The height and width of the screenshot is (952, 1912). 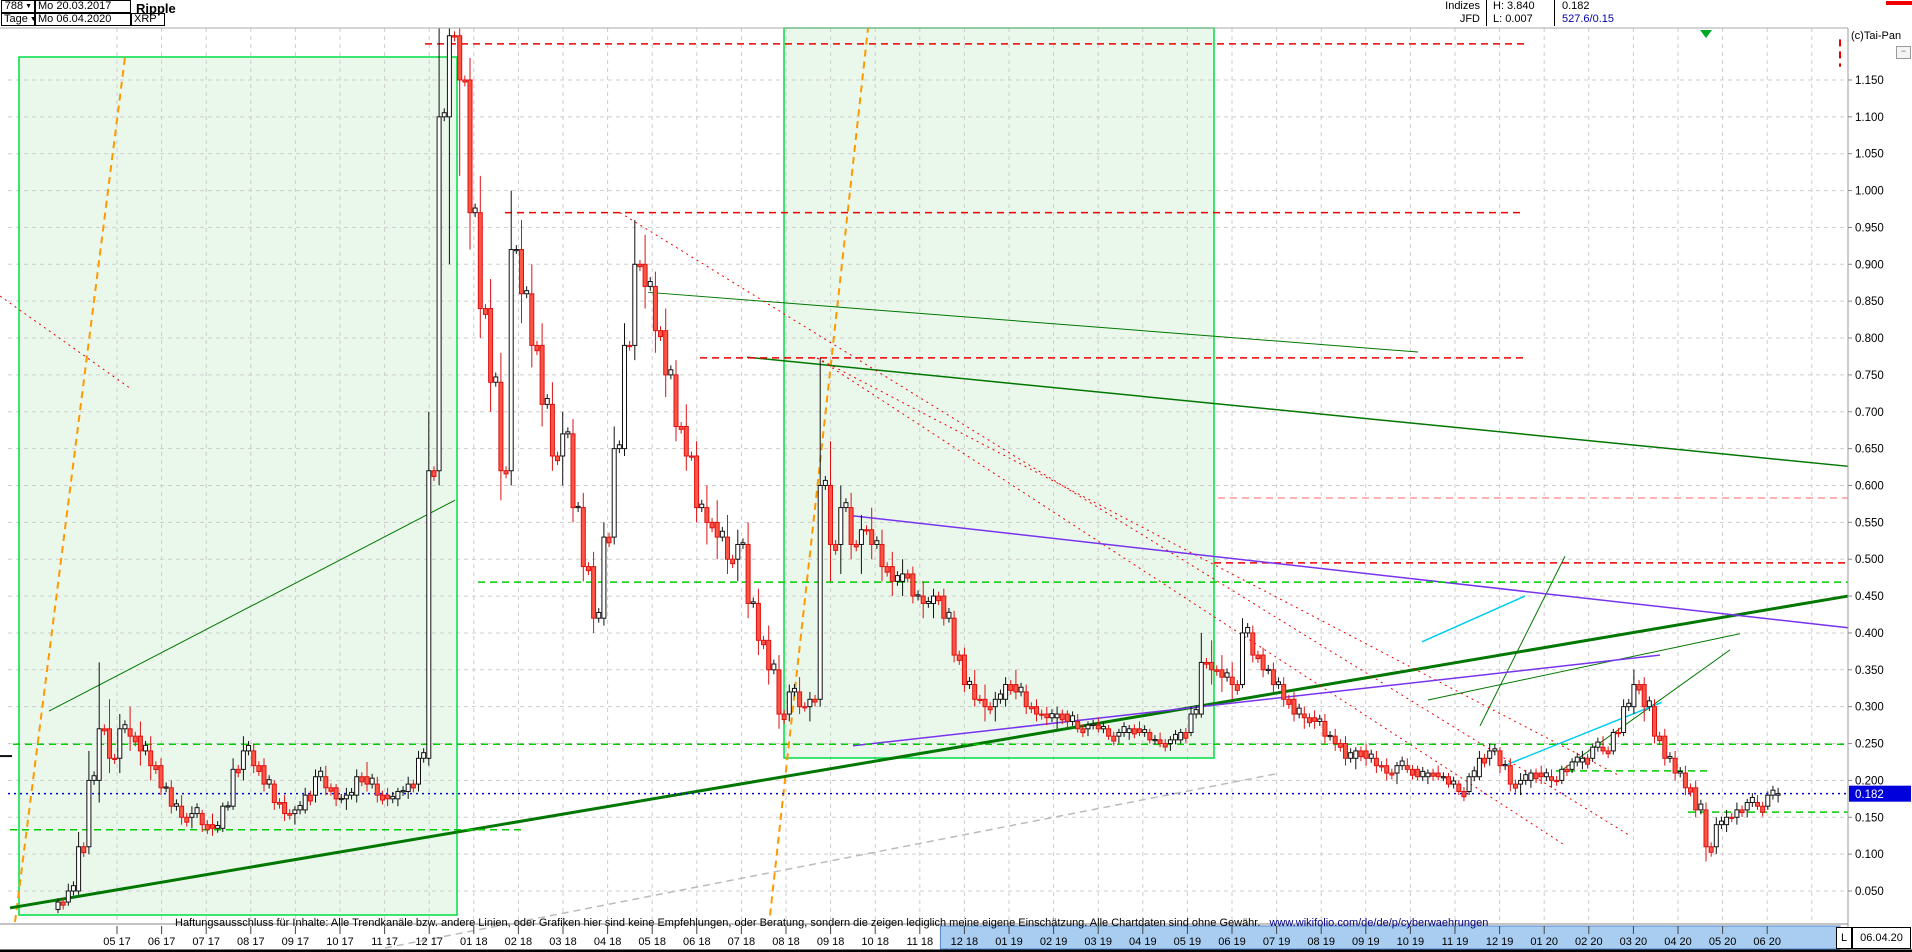 What do you see at coordinates (1869, 265) in the screenshot?
I see `price-axis-label: 0.900` at bounding box center [1869, 265].